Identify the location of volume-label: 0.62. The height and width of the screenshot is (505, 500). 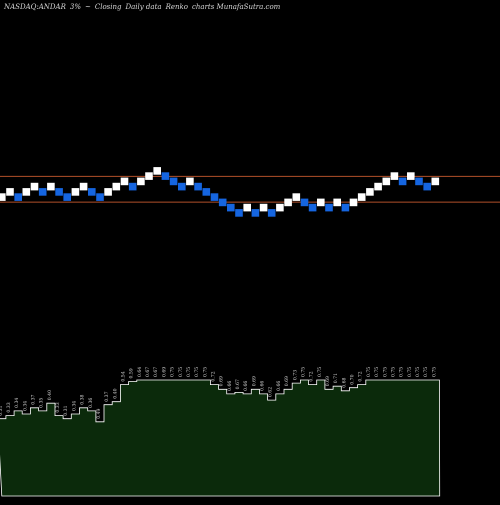
(271, 392).